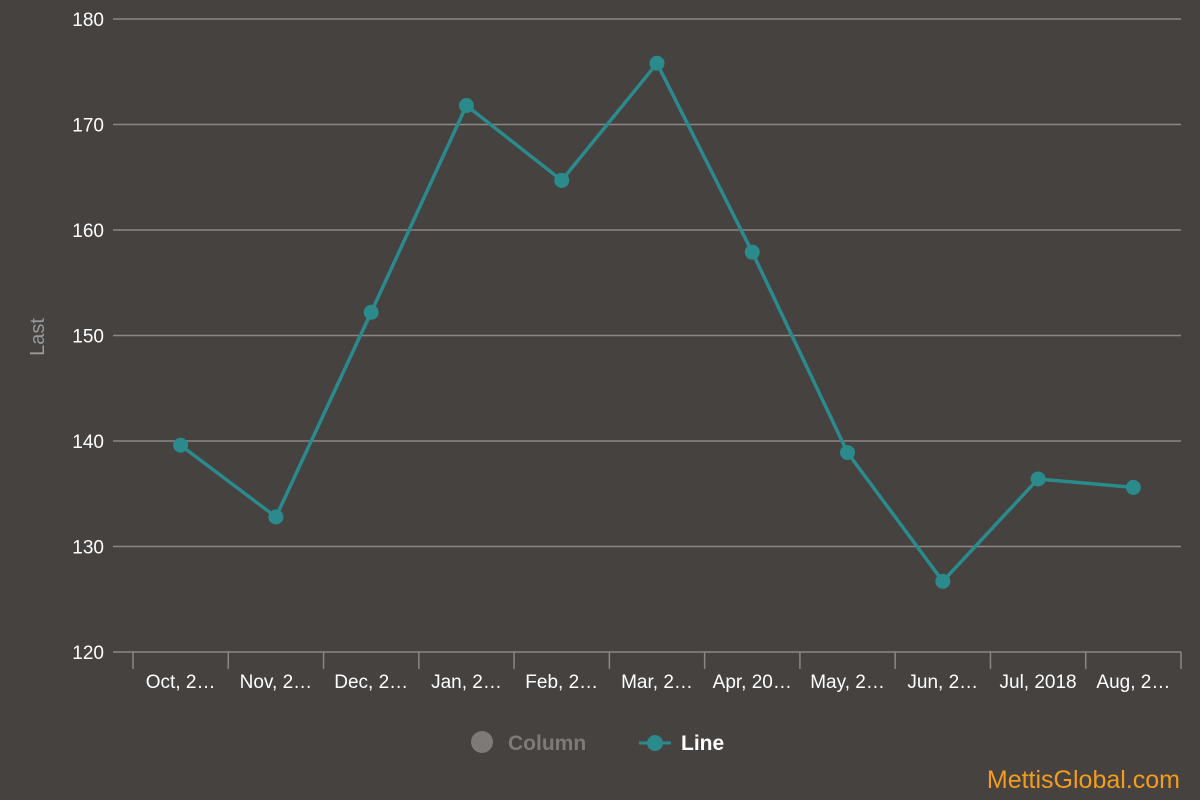  Describe the element at coordinates (655, 743) in the screenshot. I see `legend-line-marker` at that location.